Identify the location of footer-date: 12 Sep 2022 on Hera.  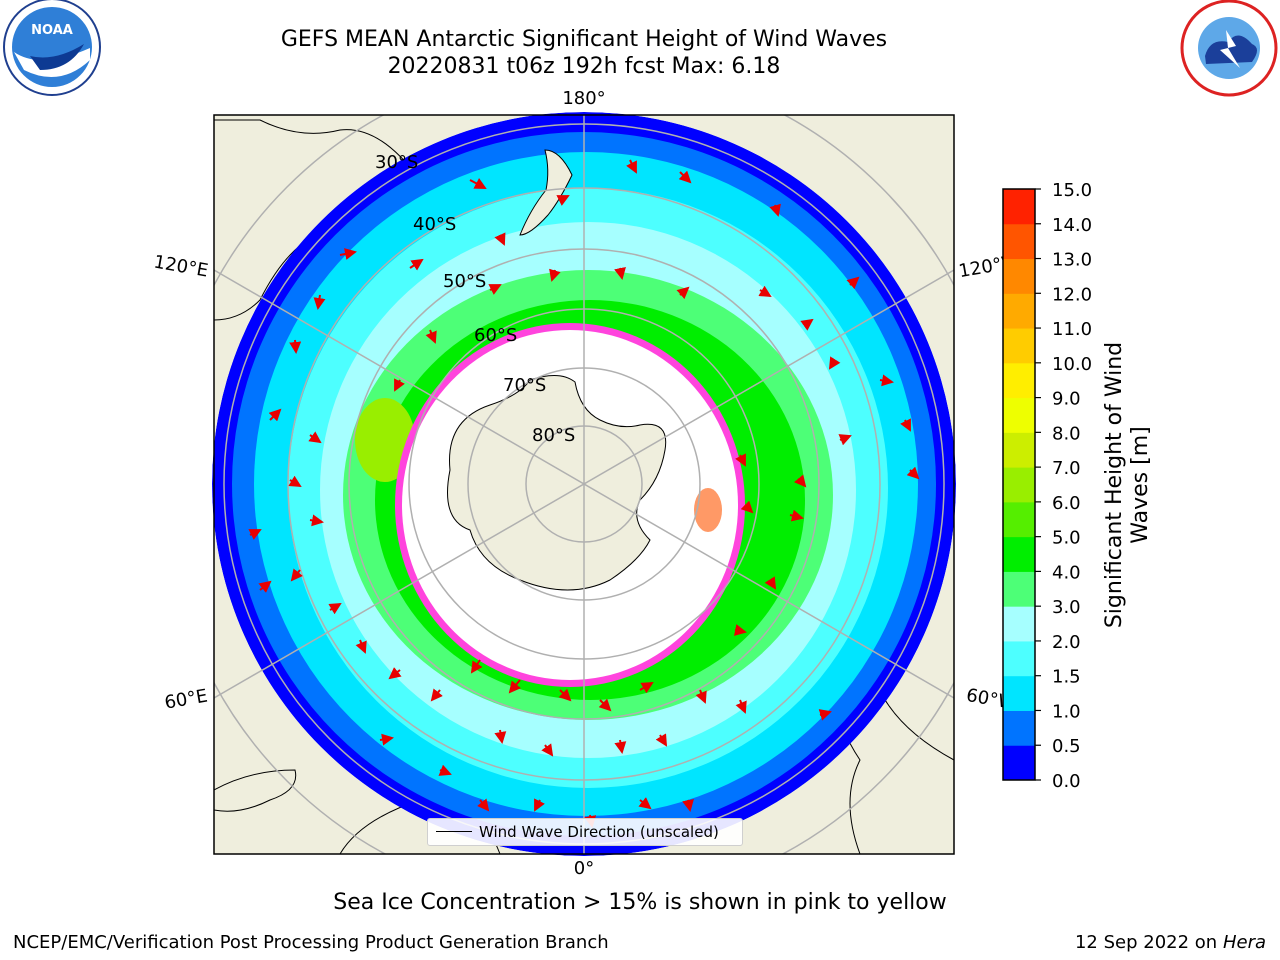
(1170, 942).